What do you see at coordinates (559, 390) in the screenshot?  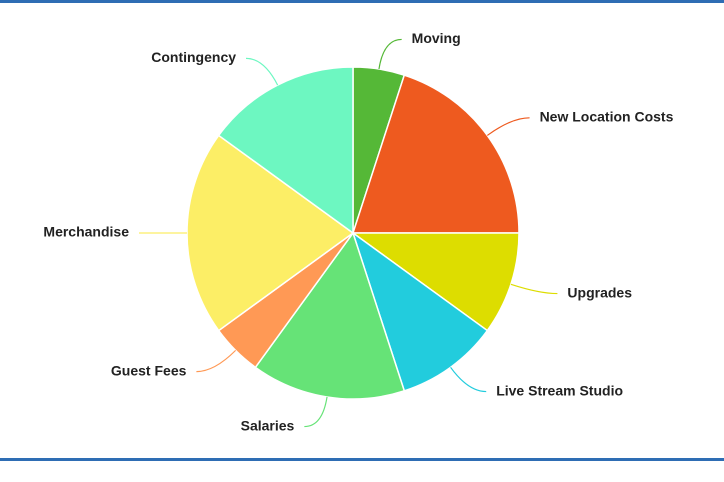 I see `slice-label: Live Stream Studio` at bounding box center [559, 390].